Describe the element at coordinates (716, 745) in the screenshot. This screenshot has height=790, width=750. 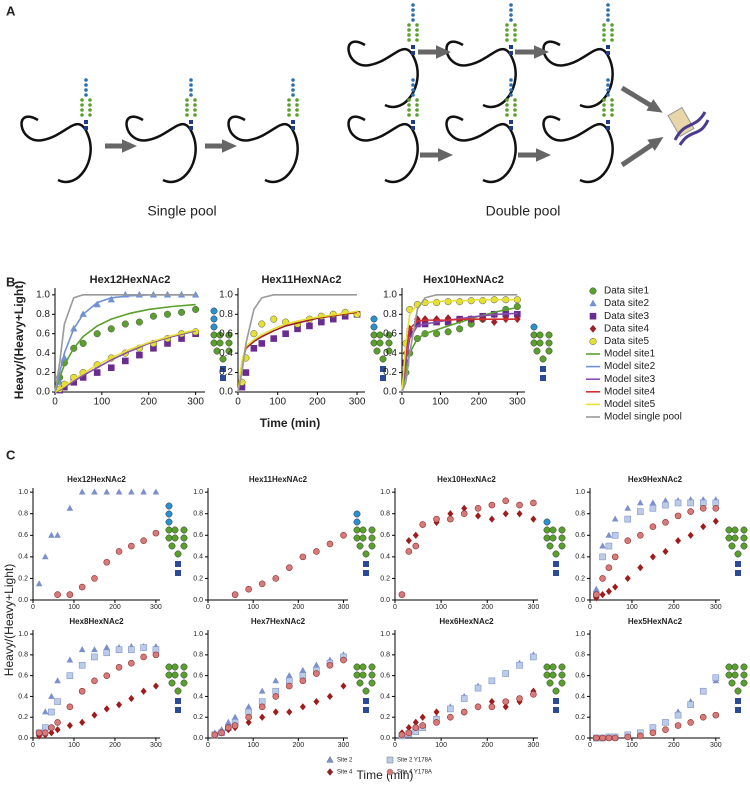
I see `x-tick-label: 300` at that location.